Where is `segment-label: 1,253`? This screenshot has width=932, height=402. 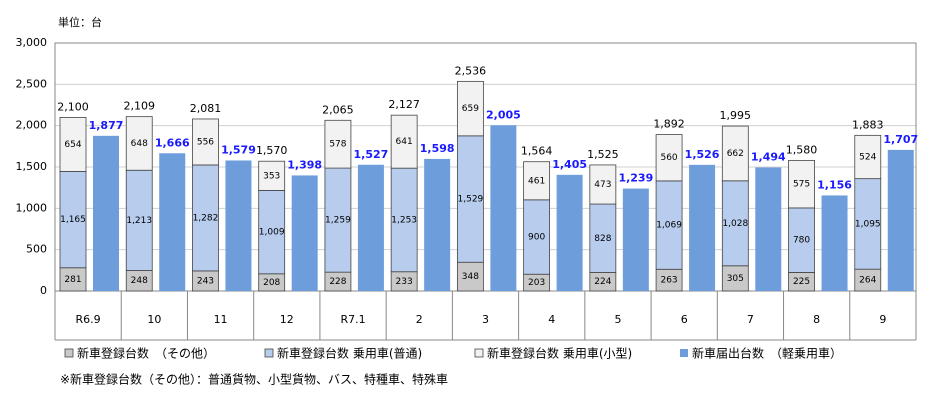 segment-label: 1,253 is located at coordinates (404, 220).